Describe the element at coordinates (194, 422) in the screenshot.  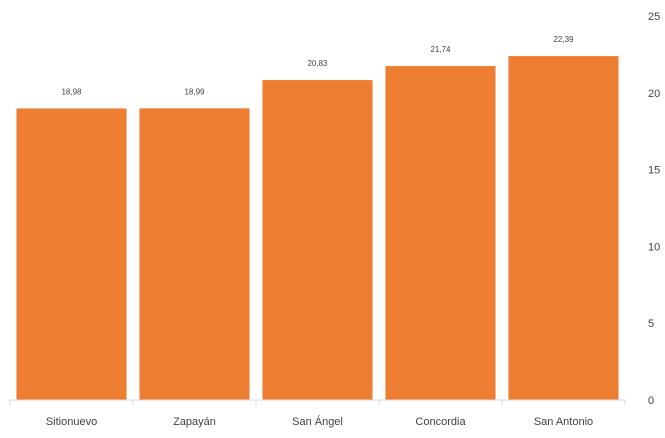
I see `x-tick-label: Zapayán` at that location.